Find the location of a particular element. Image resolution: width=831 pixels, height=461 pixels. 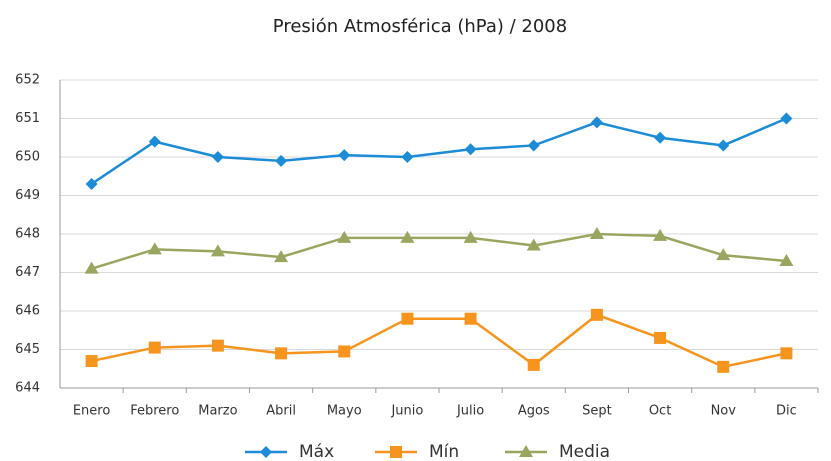

x-tick-label: Nov is located at coordinates (724, 411).